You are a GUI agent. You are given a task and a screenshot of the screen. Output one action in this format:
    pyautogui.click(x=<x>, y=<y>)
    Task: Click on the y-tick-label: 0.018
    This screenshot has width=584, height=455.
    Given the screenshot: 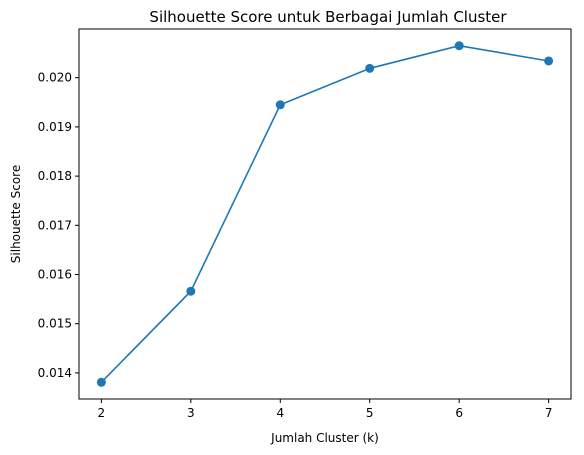 What is the action you would take?
    pyautogui.click(x=55, y=176)
    